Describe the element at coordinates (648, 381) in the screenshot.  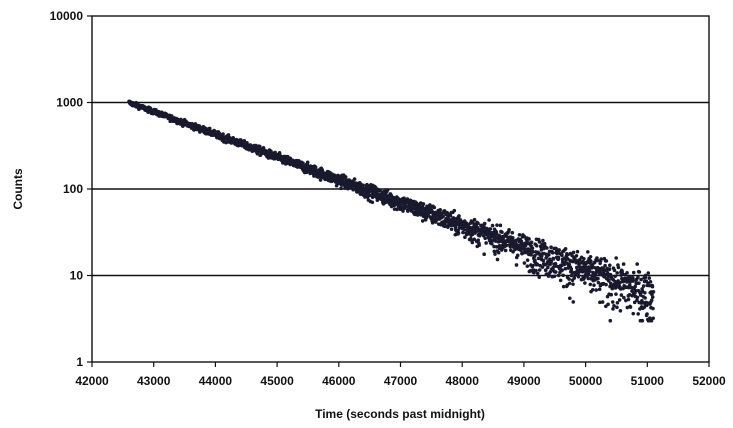
I see `x-tick-label: 51000` at that location.